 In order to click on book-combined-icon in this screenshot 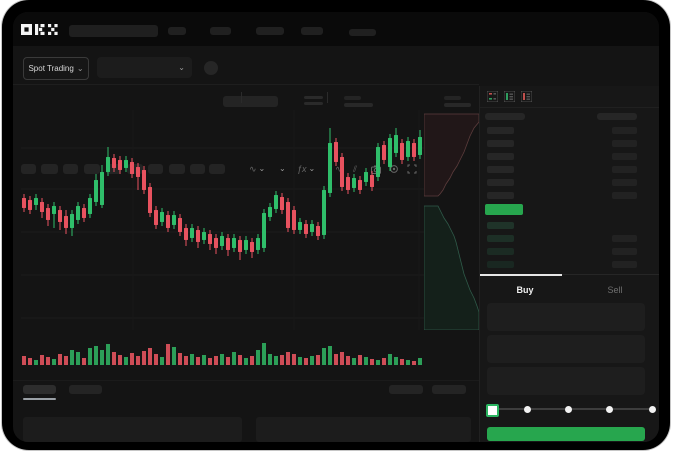, I will do `click(492, 96)`.